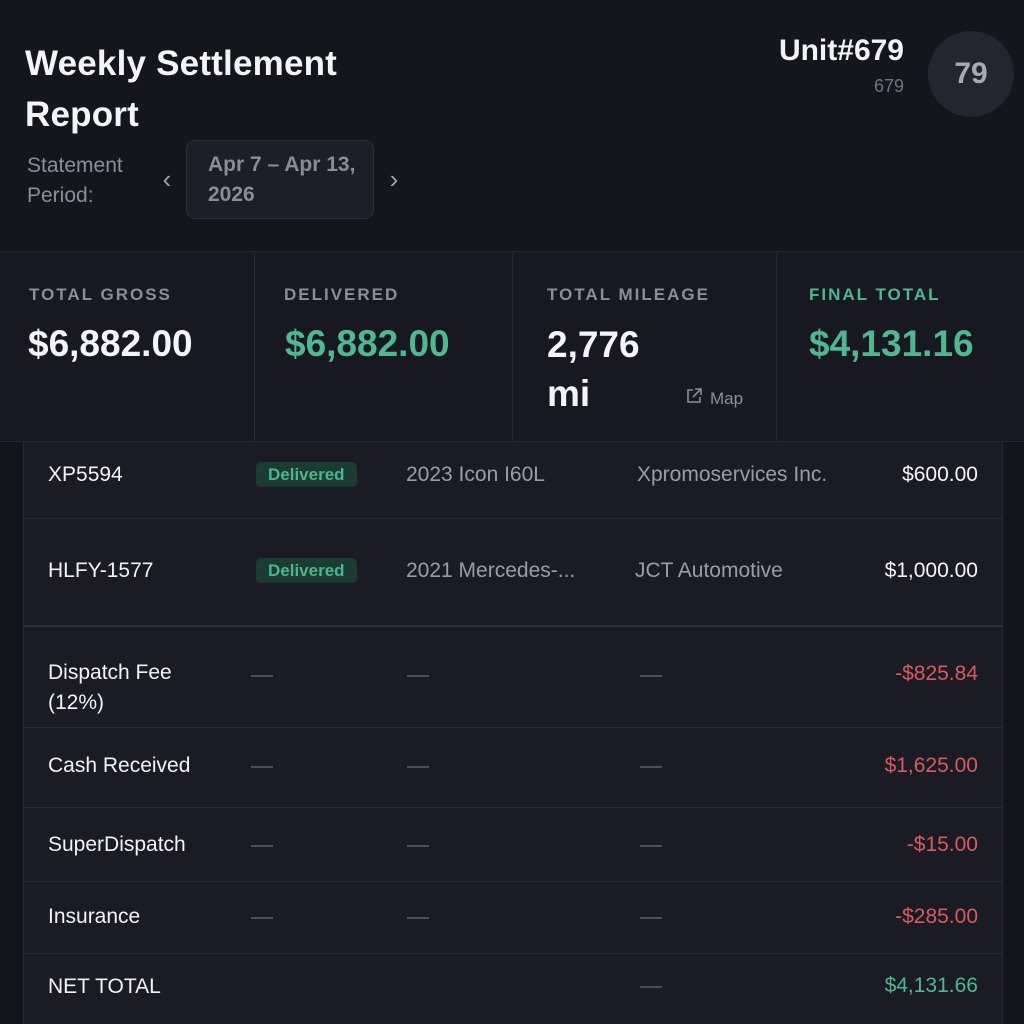 Image resolution: width=1024 pixels, height=1024 pixels. I want to click on total-mileage-card: TOTAL MILEAGE 2,776 mi Map, so click(645, 347).